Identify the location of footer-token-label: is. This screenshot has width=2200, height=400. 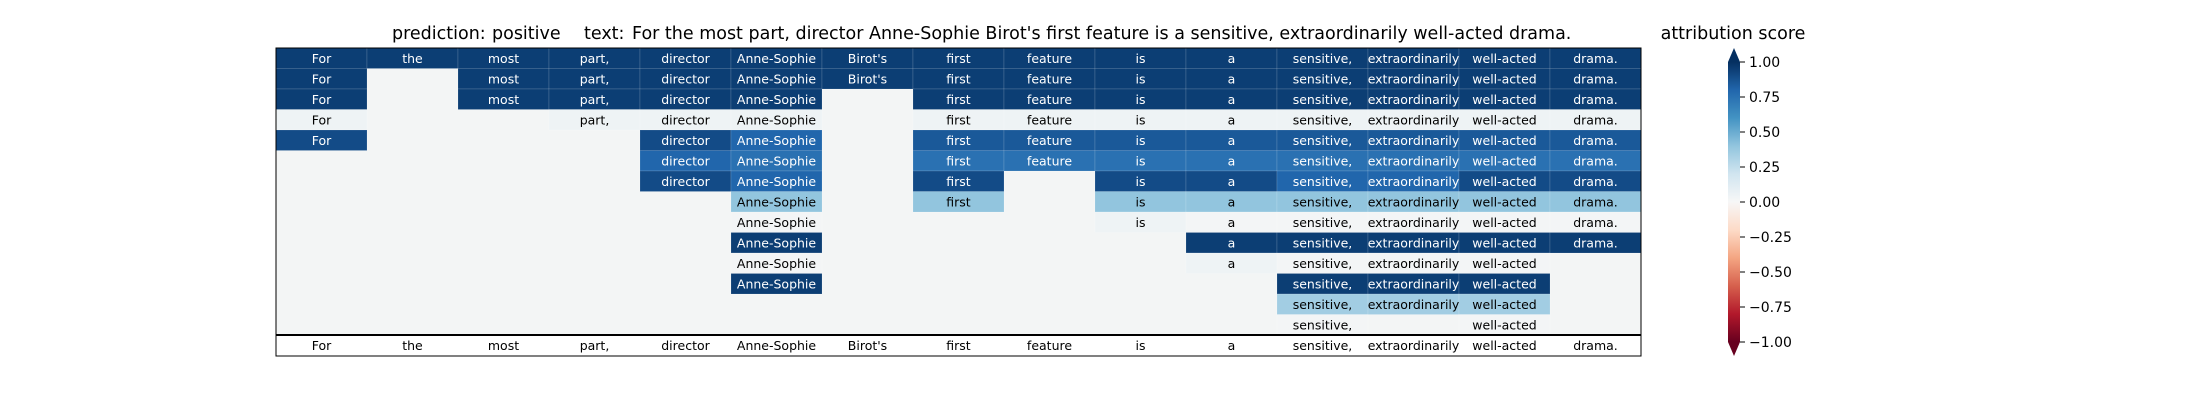
(1141, 345).